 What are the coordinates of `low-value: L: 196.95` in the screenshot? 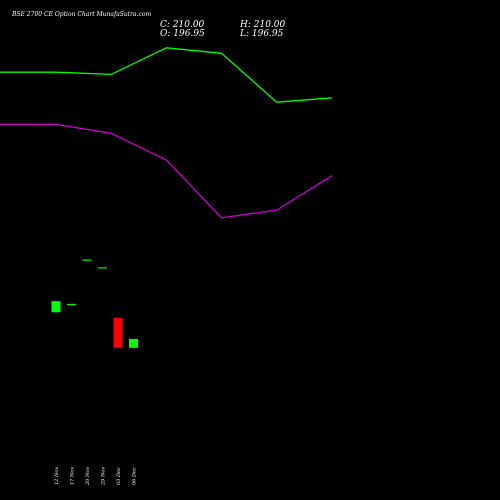 It's located at (262, 34).